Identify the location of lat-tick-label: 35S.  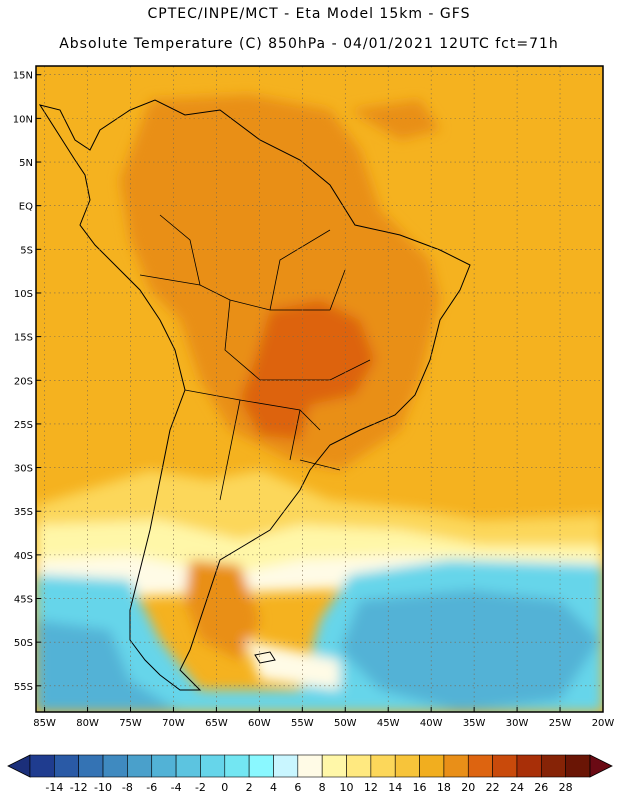
(23, 512).